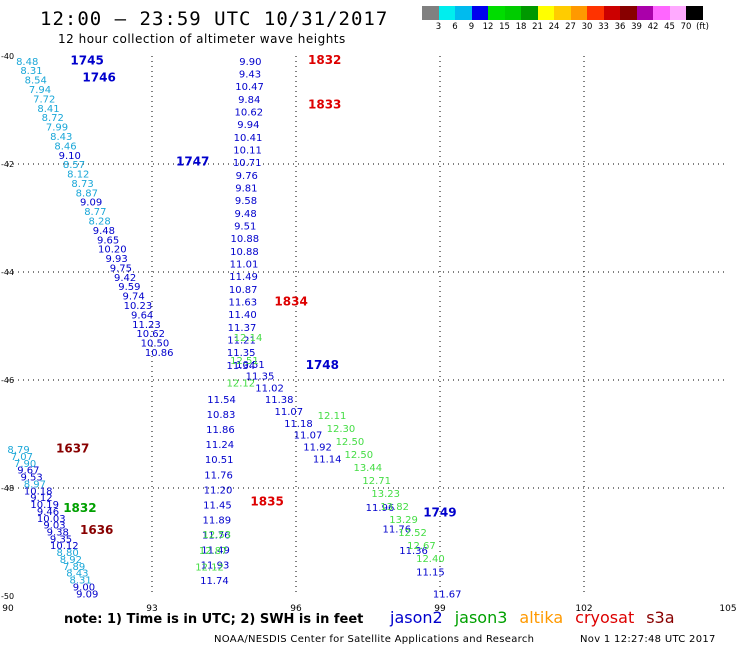 This screenshot has width=740, height=650. I want to click on wave-height-value: 9.64, so click(142, 315).